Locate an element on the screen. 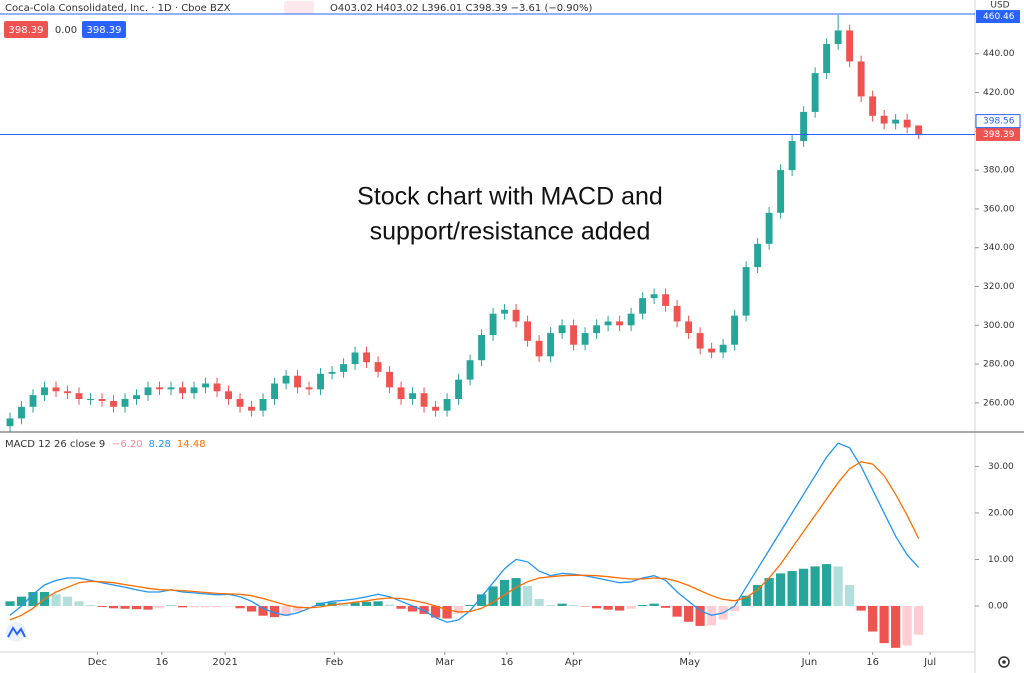  x-tick-label: Dec is located at coordinates (97, 662).